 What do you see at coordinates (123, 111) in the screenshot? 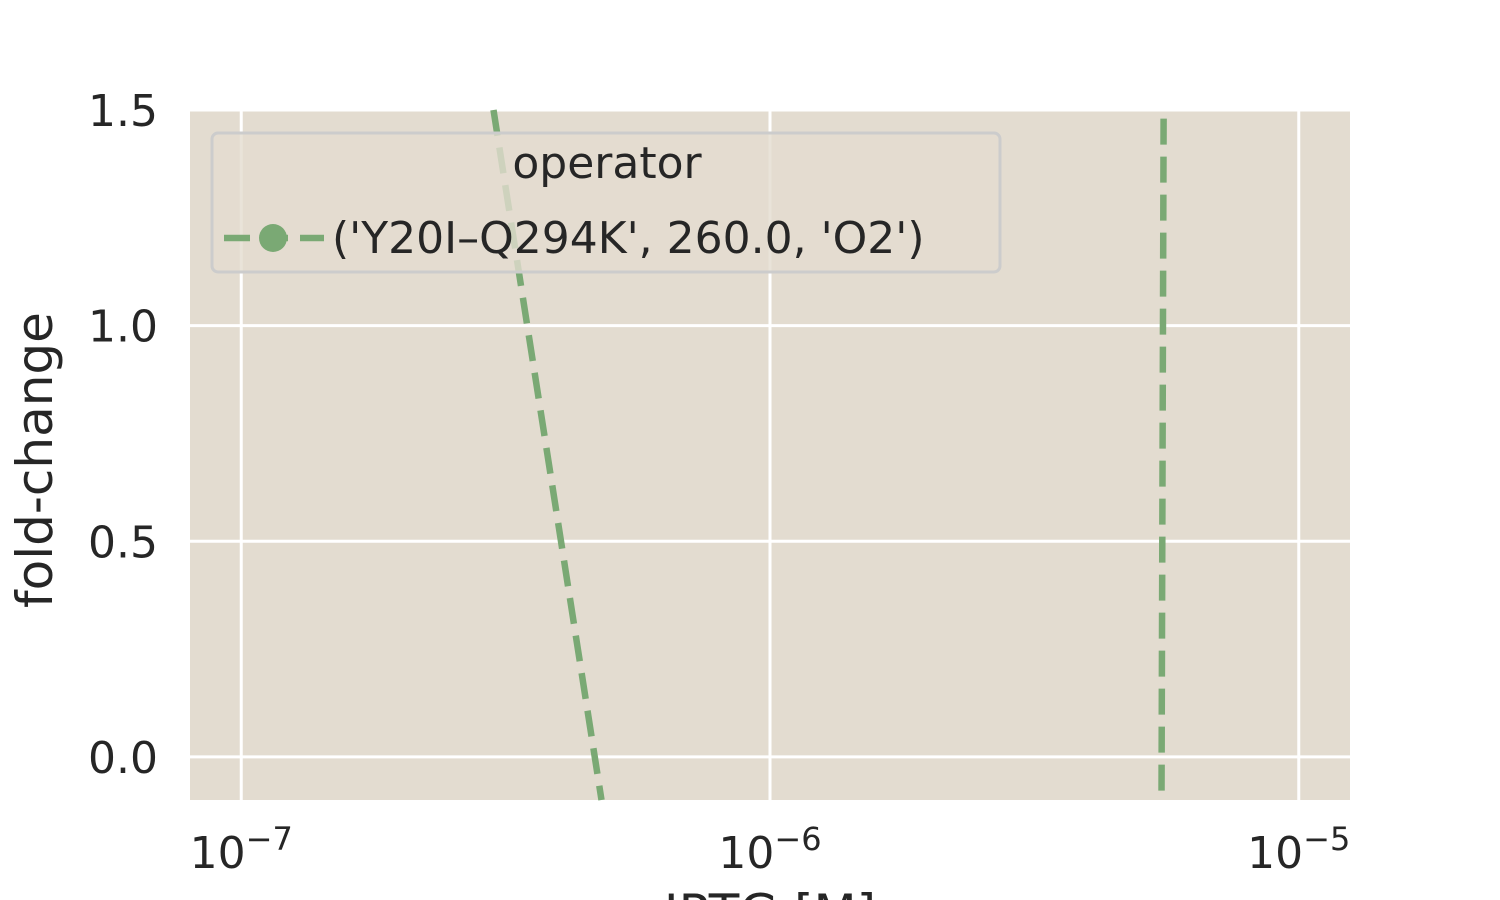
I see `y-tick-label-3: 1.5` at bounding box center [123, 111].